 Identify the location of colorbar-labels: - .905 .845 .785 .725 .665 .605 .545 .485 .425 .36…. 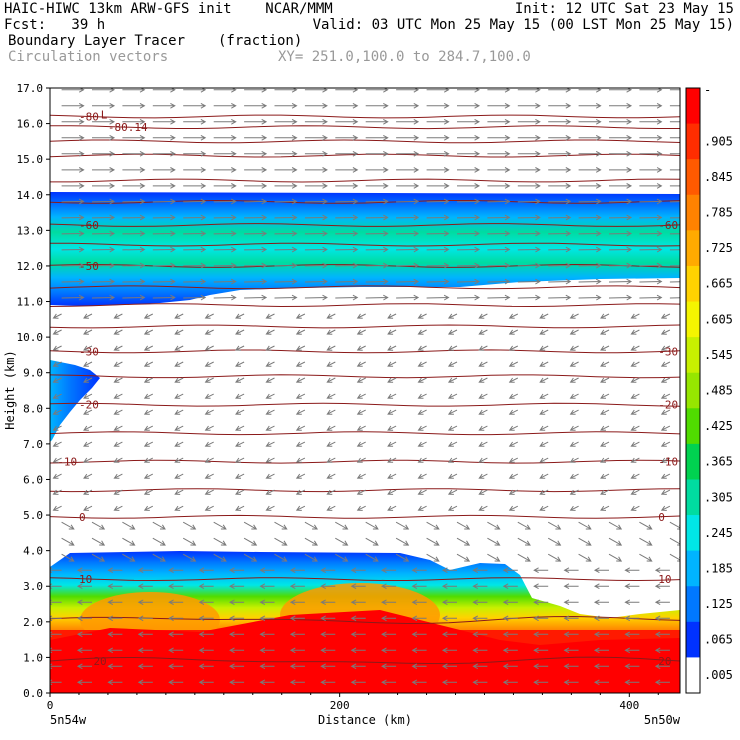
(718, 382).